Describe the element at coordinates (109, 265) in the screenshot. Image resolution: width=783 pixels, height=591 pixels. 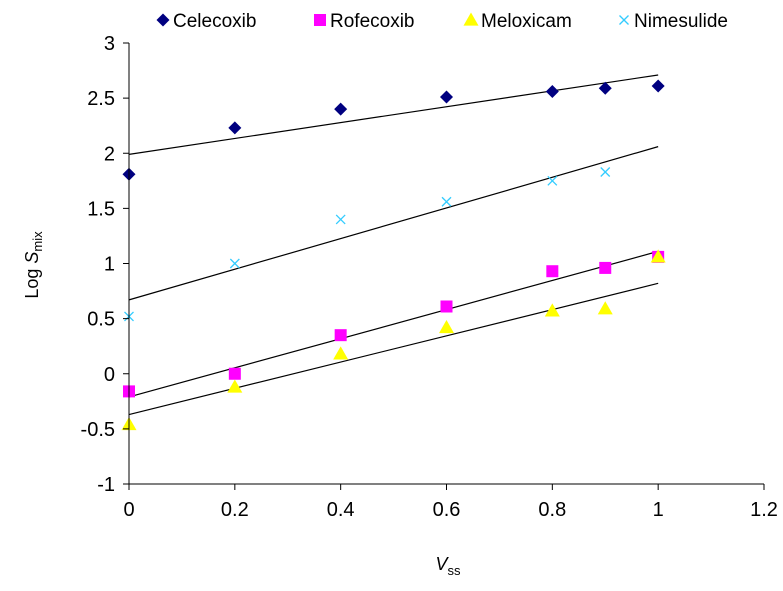
I see `y-tick-label: 1` at that location.